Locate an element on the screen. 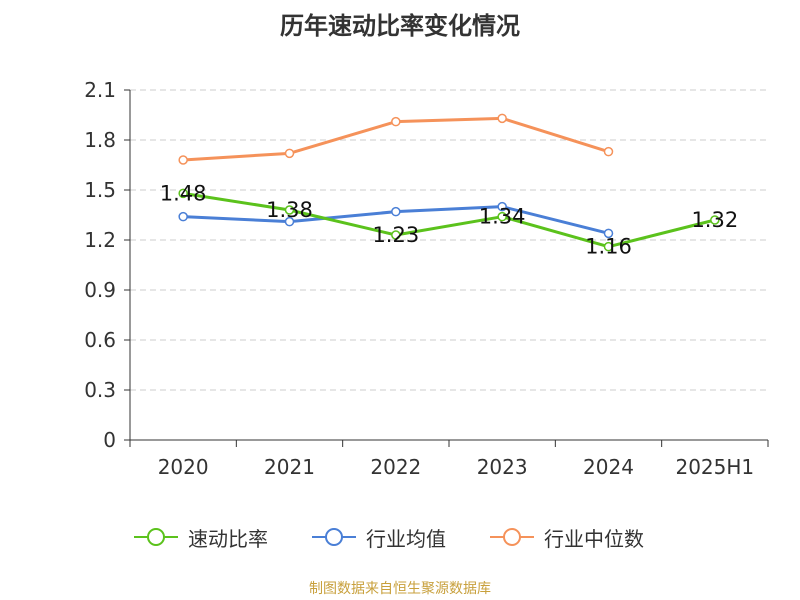  y-tick-label: 1.2 is located at coordinates (100, 240).